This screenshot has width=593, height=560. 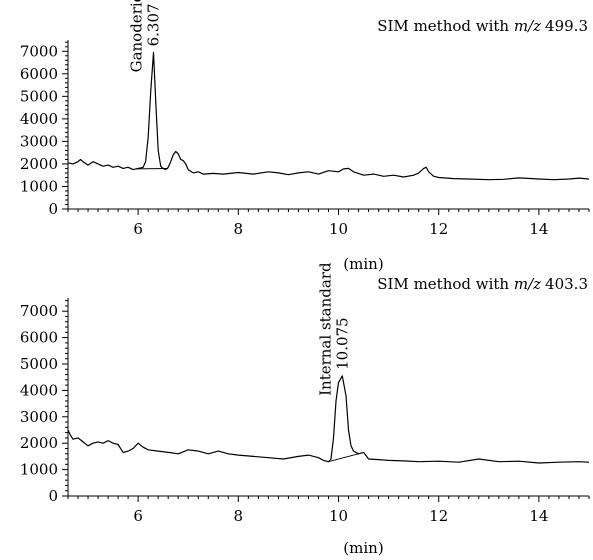 I want to click on method-title: SIM method with m/z 403.3, so click(x=482, y=284).